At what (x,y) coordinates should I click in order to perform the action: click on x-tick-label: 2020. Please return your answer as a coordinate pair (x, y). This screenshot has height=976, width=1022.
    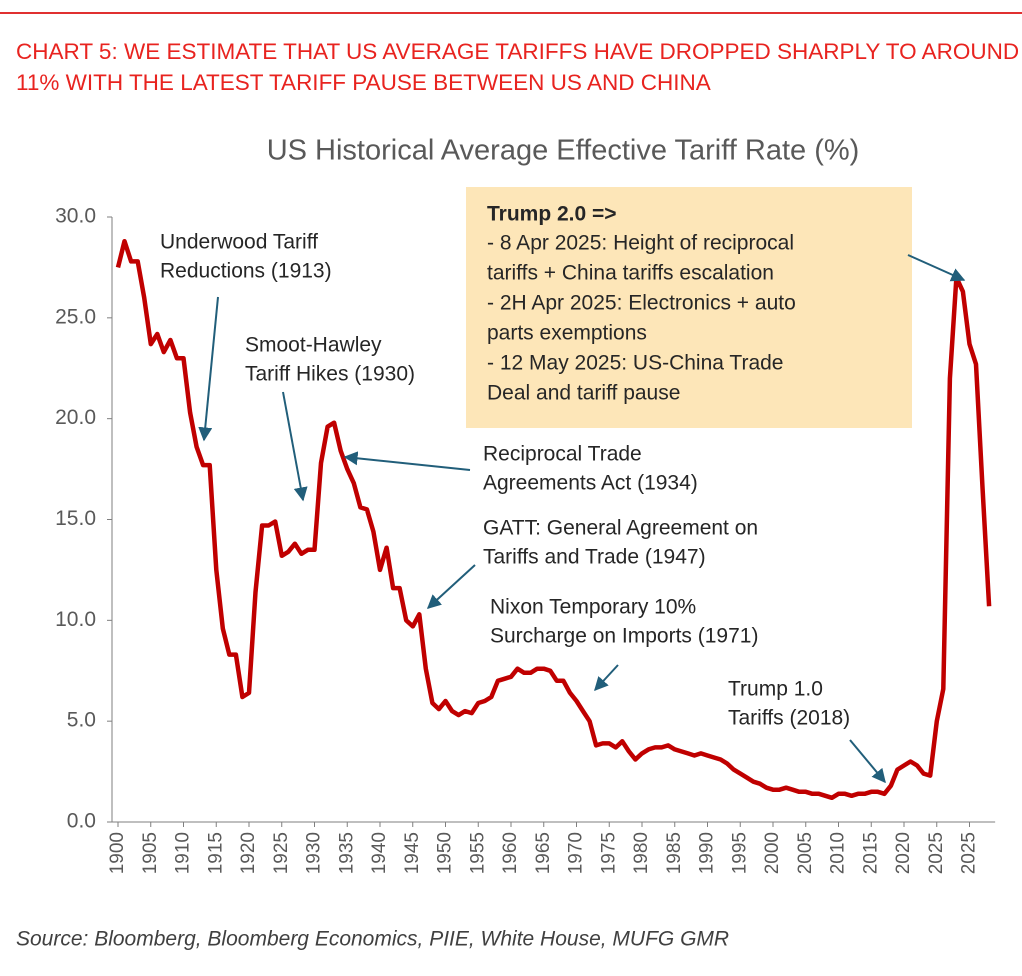
    Looking at the image, I should click on (903, 853).